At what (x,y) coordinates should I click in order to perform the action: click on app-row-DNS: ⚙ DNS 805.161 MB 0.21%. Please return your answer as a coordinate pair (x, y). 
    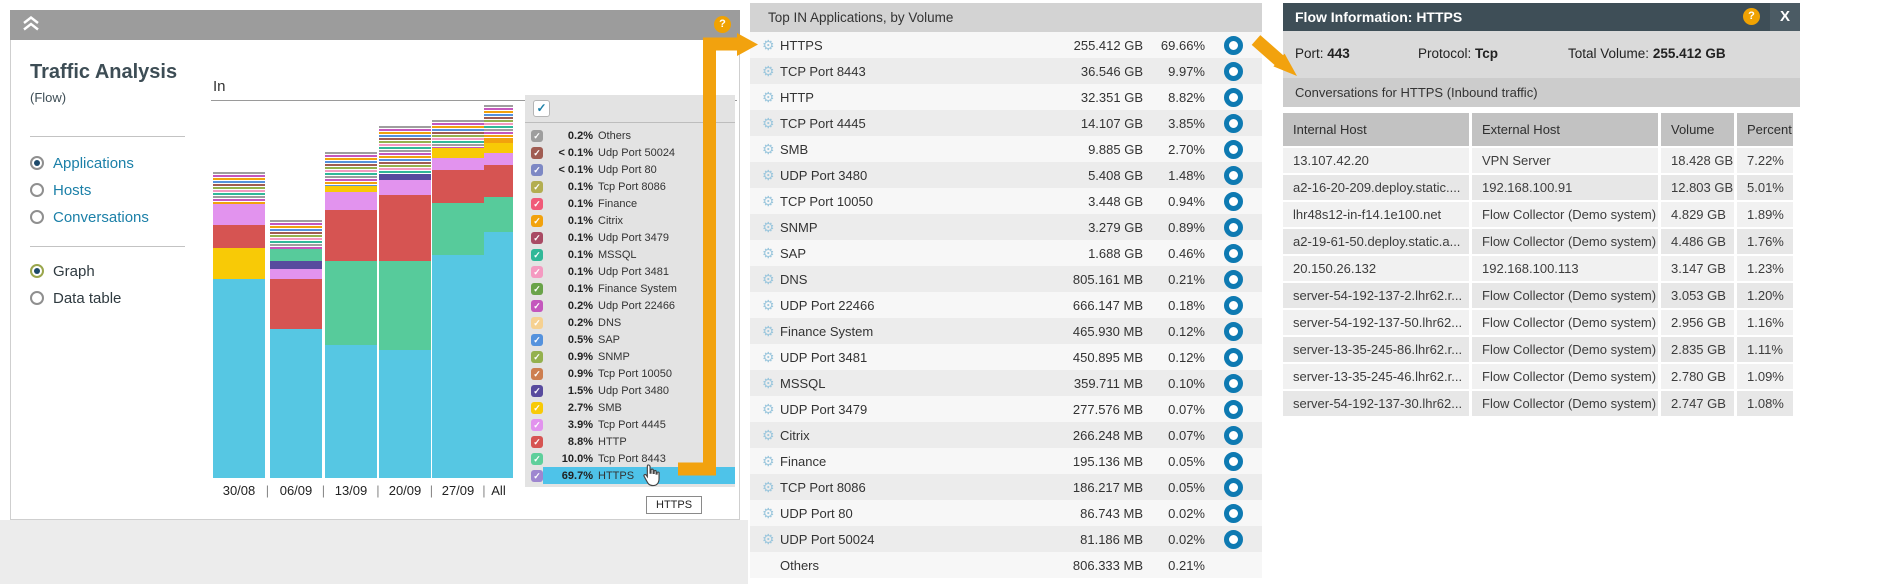
    Looking at the image, I should click on (1006, 279).